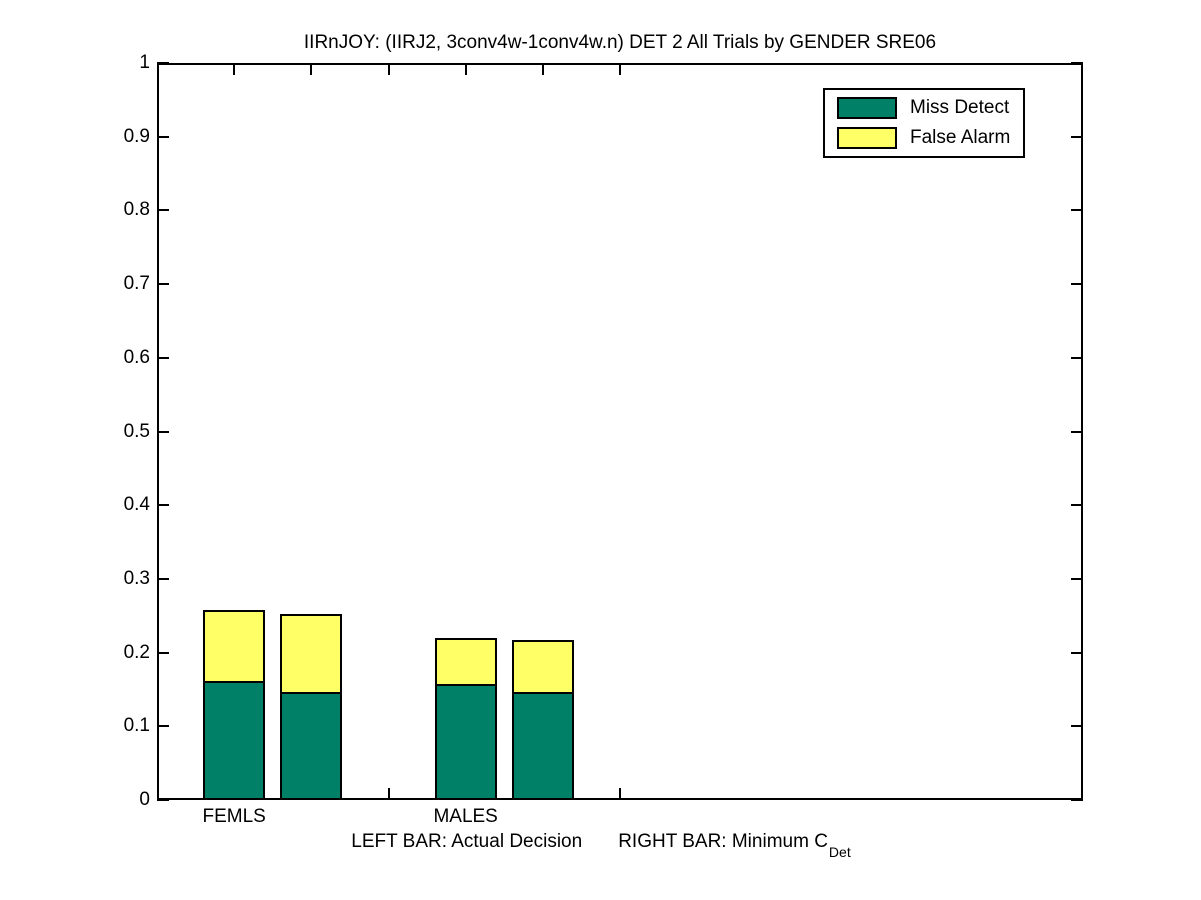  Describe the element at coordinates (136, 726) in the screenshot. I see `y-axis-tick-label: 0.1` at that location.